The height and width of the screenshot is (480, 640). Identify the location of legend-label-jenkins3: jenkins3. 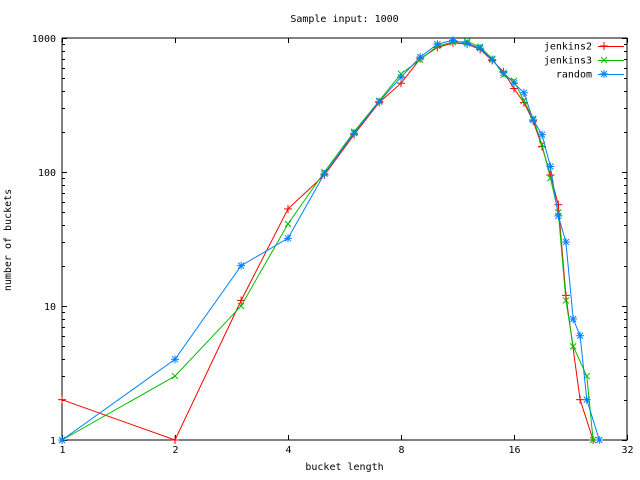
(568, 61).